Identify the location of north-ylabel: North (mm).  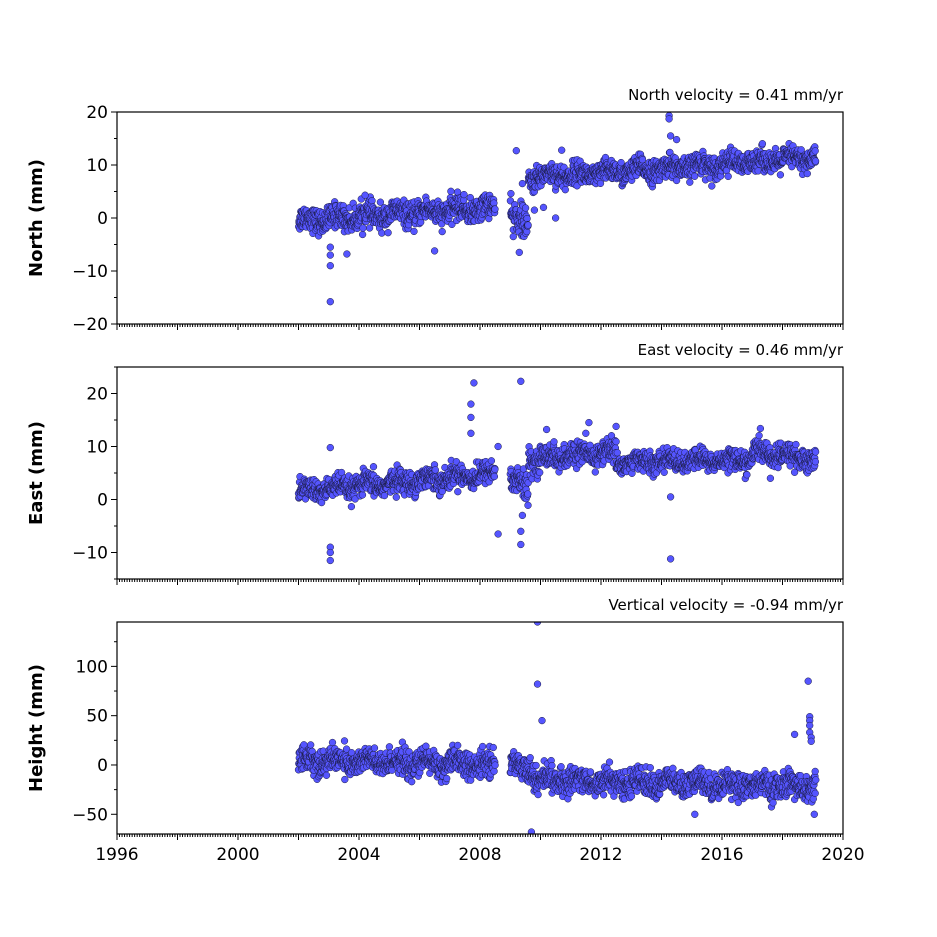
(36, 218).